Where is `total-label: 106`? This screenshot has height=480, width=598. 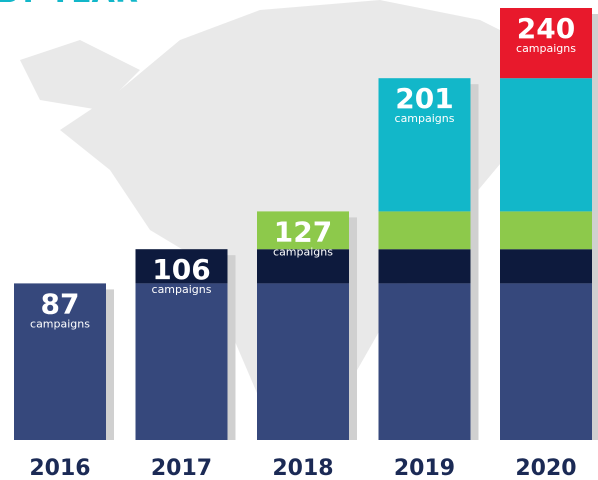
total-label: 106 is located at coordinates (181, 269).